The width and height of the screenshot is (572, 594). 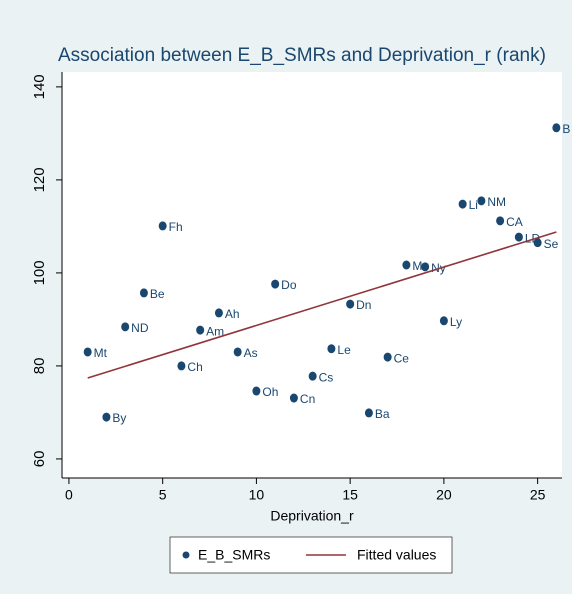 I want to click on point-label: Cs, so click(x=326, y=377).